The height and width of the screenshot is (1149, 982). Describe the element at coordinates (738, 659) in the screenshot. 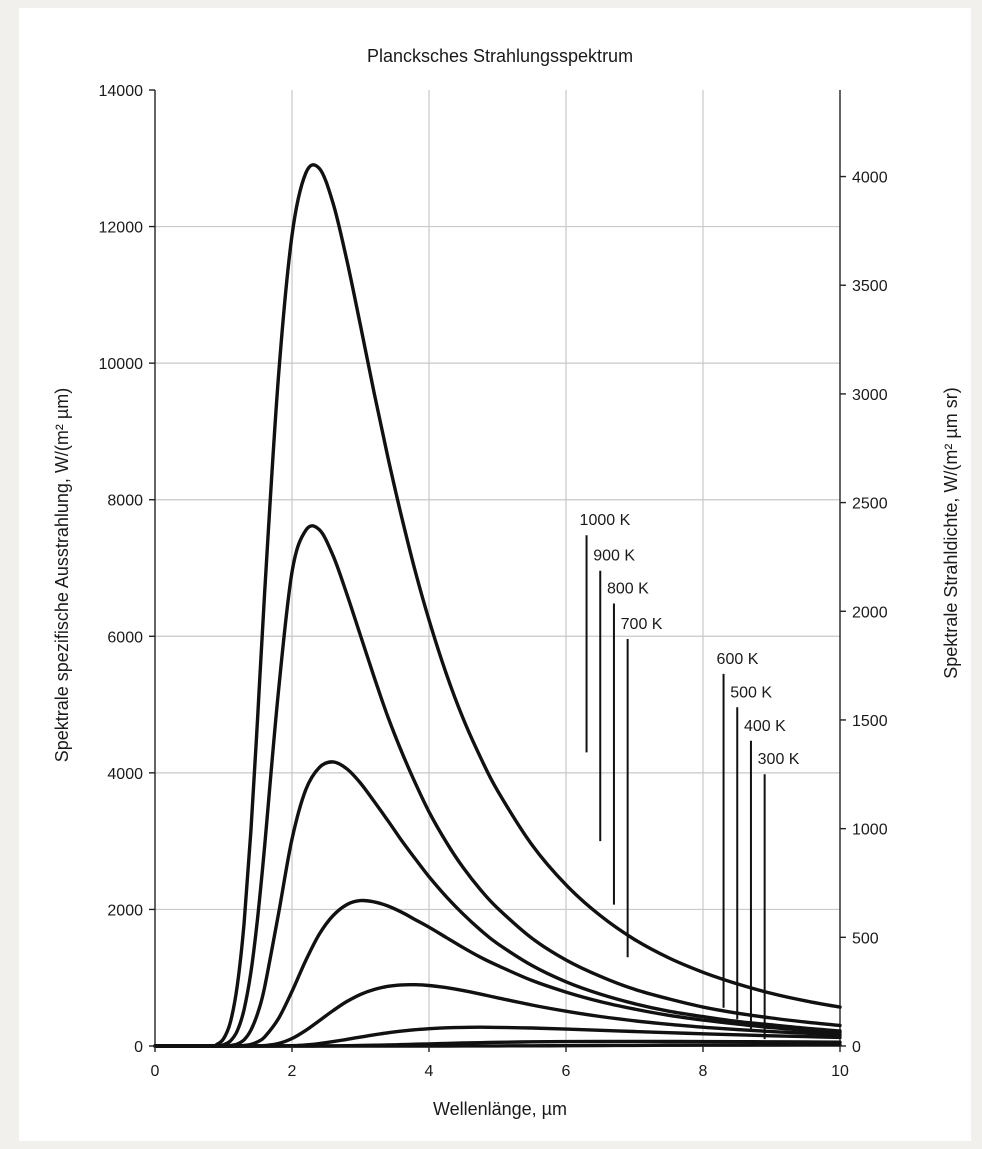

I see `annotation-label: 600 K` at that location.